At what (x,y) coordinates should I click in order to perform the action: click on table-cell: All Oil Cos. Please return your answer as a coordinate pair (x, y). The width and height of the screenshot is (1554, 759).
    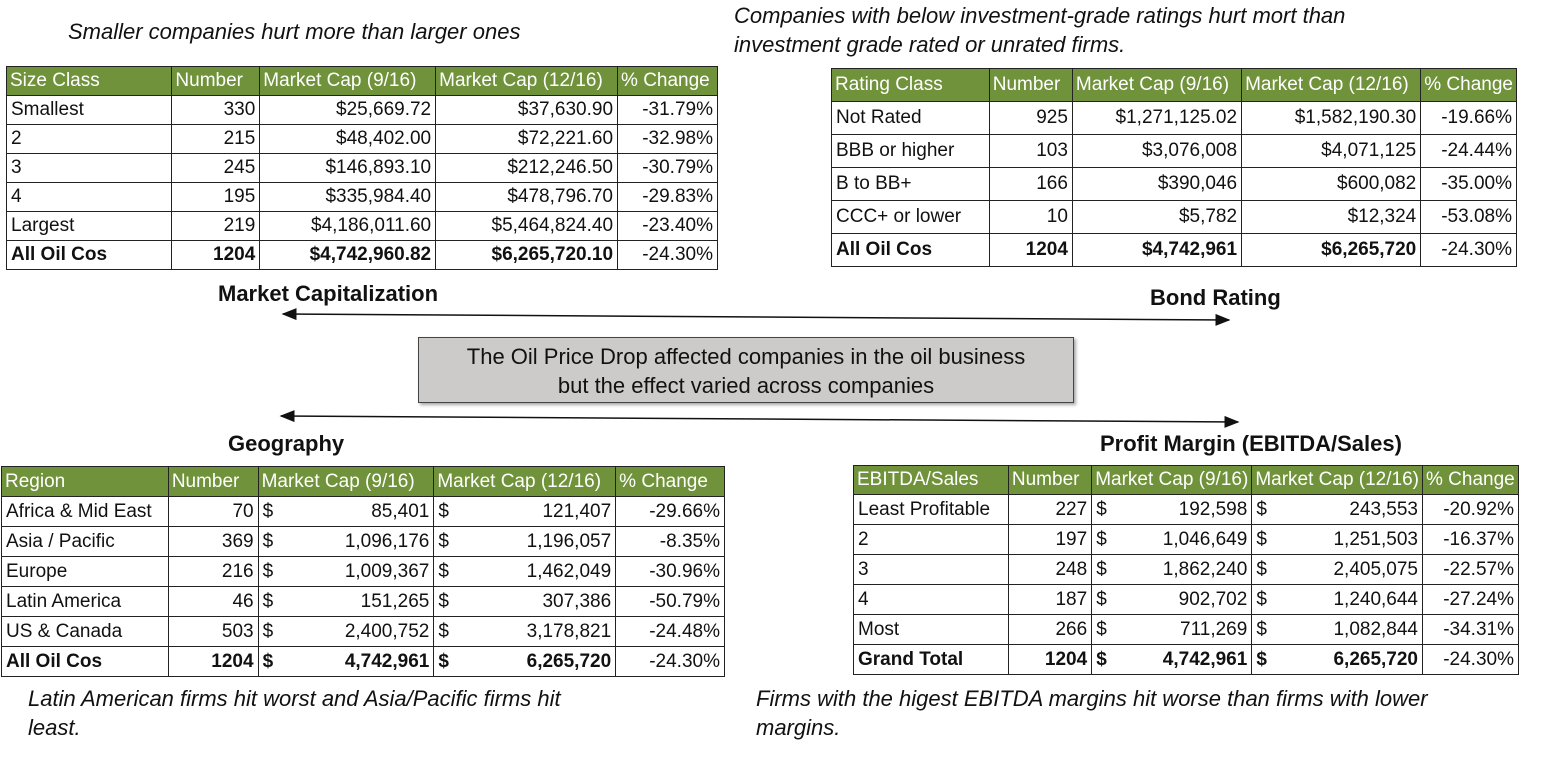
    Looking at the image, I should click on (85, 661).